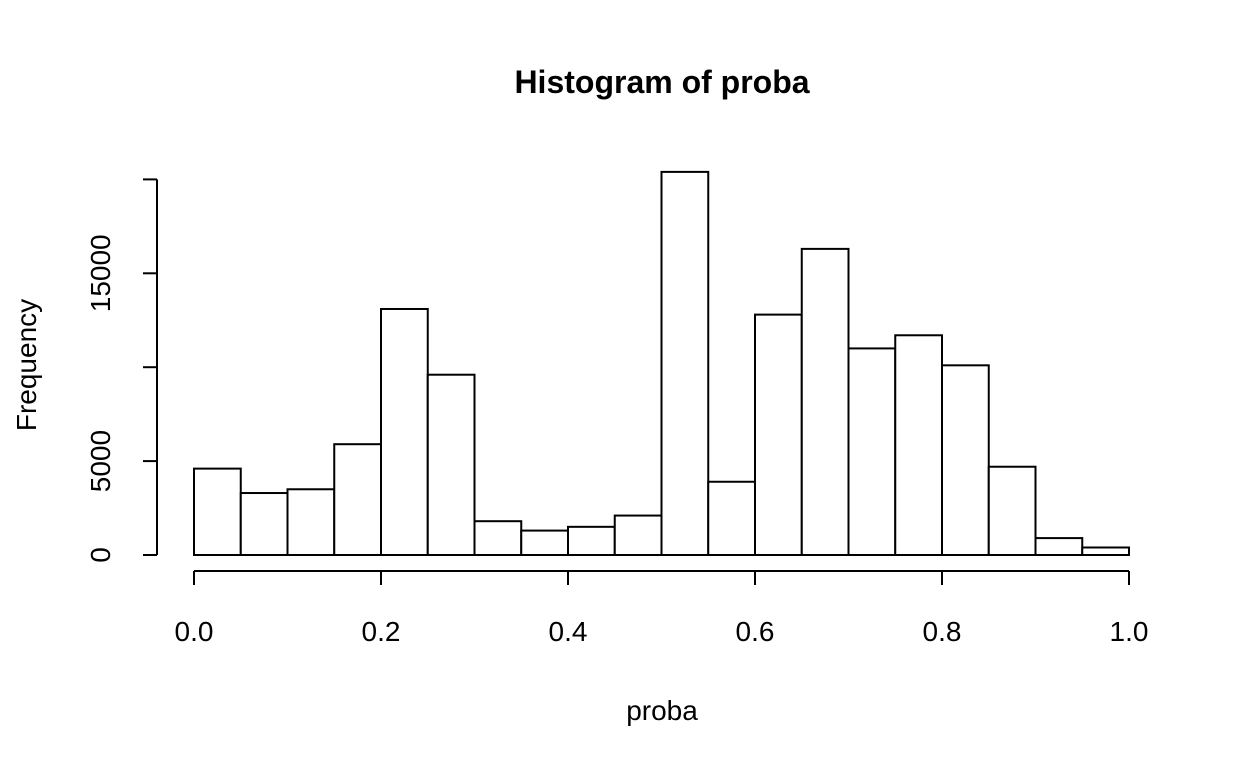  Describe the element at coordinates (100, 555) in the screenshot. I see `y-tick-label: 0` at that location.